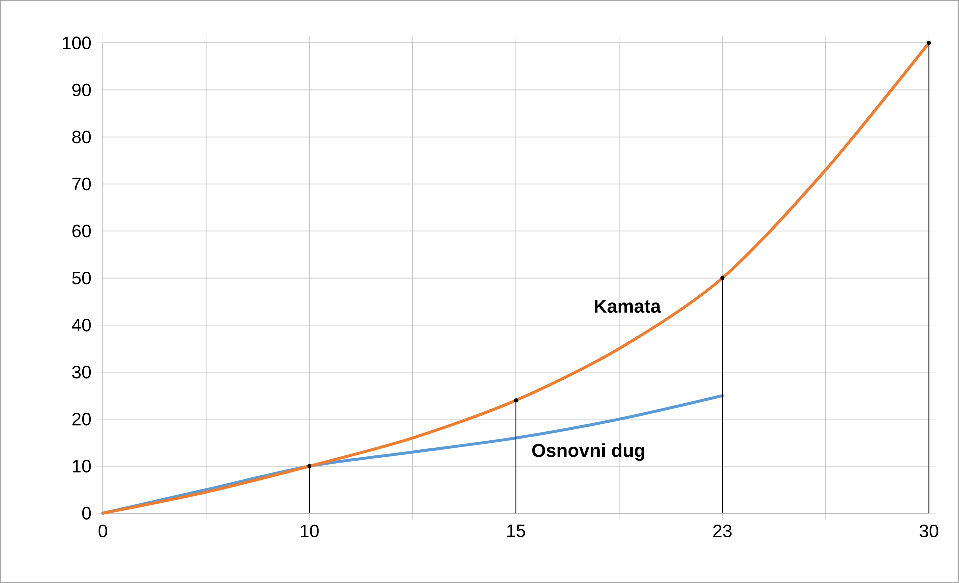 This screenshot has height=583, width=959. I want to click on y-tick-label: 70, so click(82, 184).